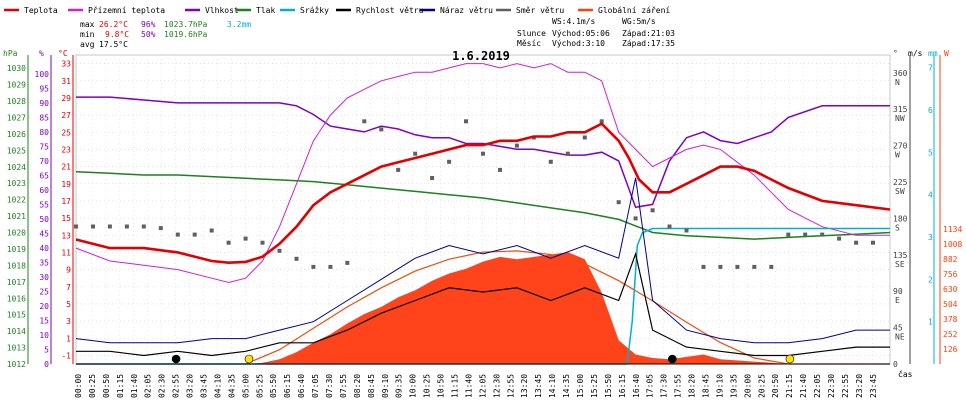 This screenshot has height=404, width=966. What do you see at coordinates (540, 10) in the screenshot?
I see `legend-label: Směr větru` at bounding box center [540, 10].